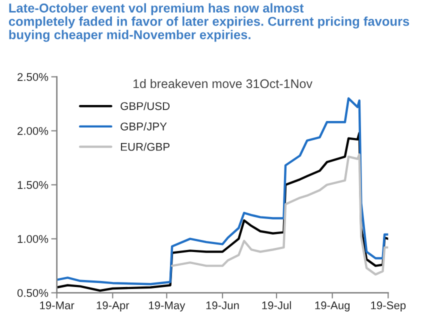  Describe the element at coordinates (388, 306) in the screenshot. I see `x-tick-label: 19-Sep` at that location.